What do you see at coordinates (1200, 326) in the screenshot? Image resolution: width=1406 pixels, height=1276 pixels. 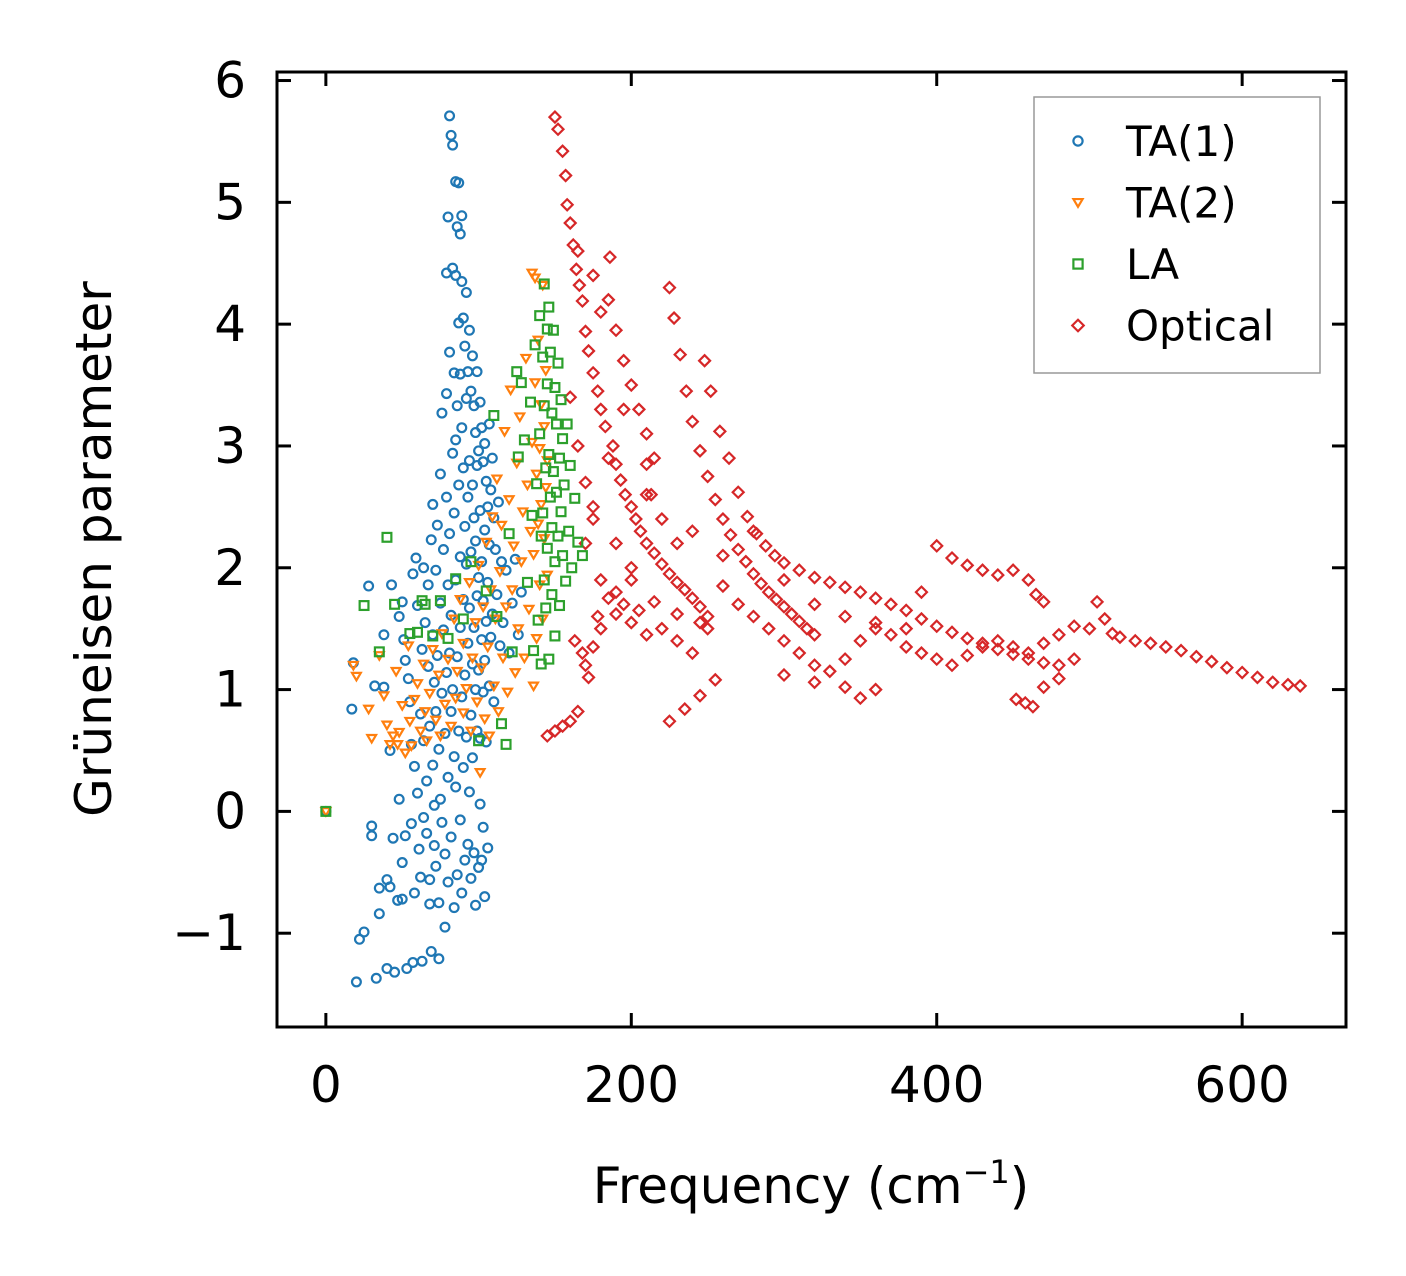 I see `legend-label-optical: Optical` at bounding box center [1200, 326].